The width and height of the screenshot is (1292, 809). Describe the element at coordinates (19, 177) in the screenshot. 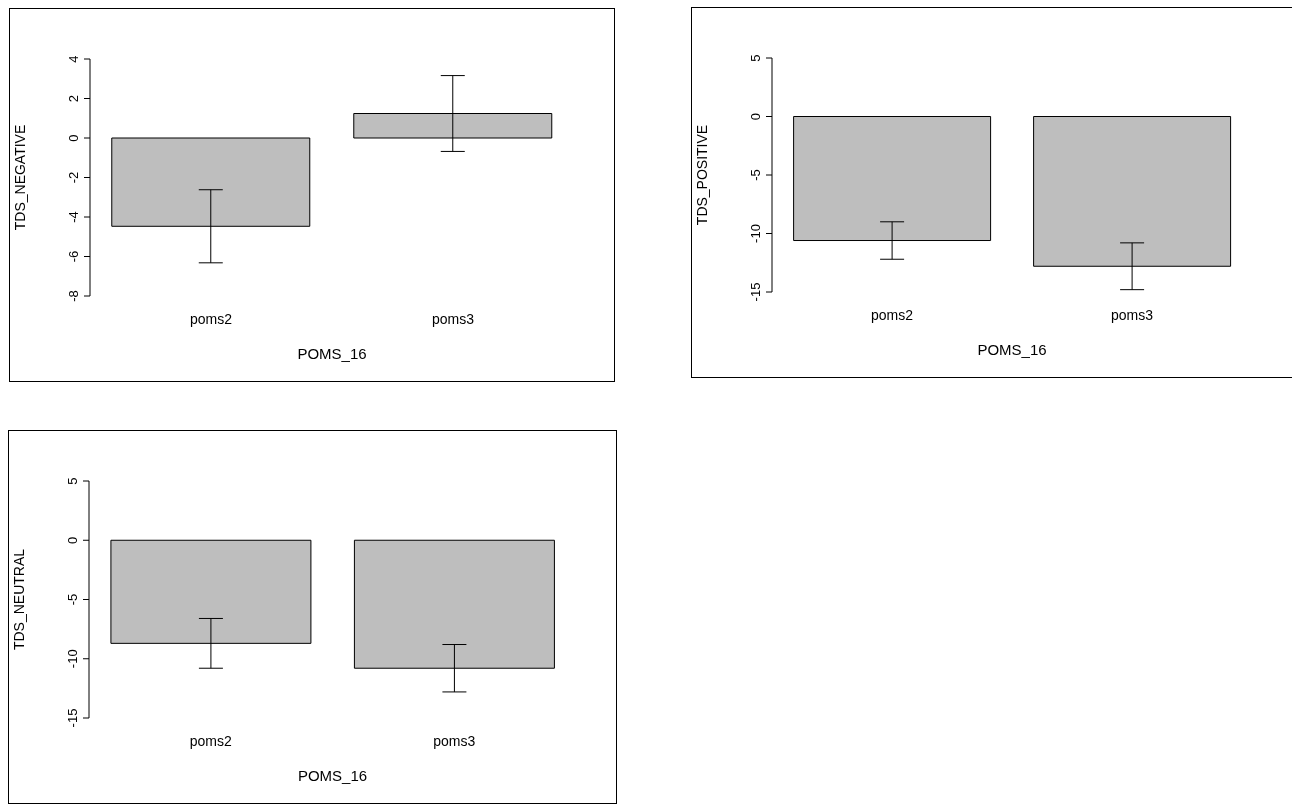

I see `y-axis-title: TDS_NEGATIVE` at that location.